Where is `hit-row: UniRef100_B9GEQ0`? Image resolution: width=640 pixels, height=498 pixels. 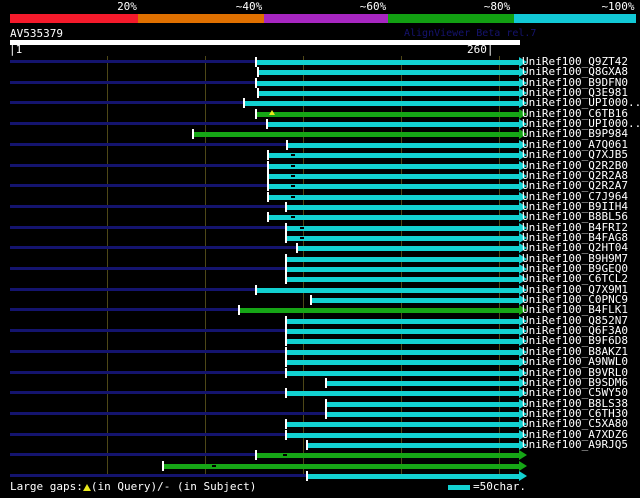 hit-row: UniRef100_B9GEQ0 is located at coordinates (320, 268).